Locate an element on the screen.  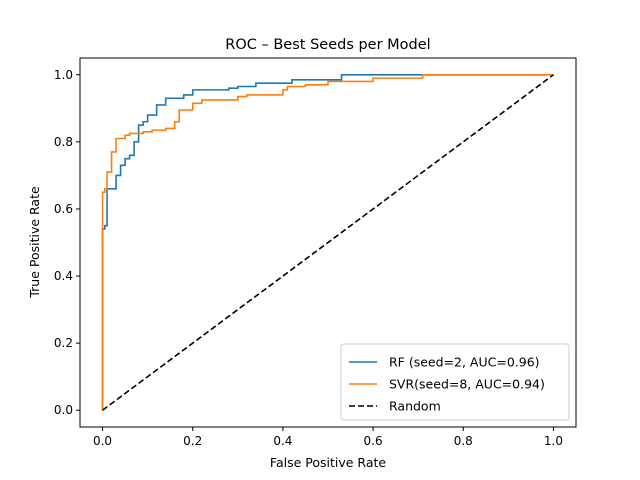
legend-label-1: SVR(seed=8, AUC=0.94) is located at coordinates (467, 384).